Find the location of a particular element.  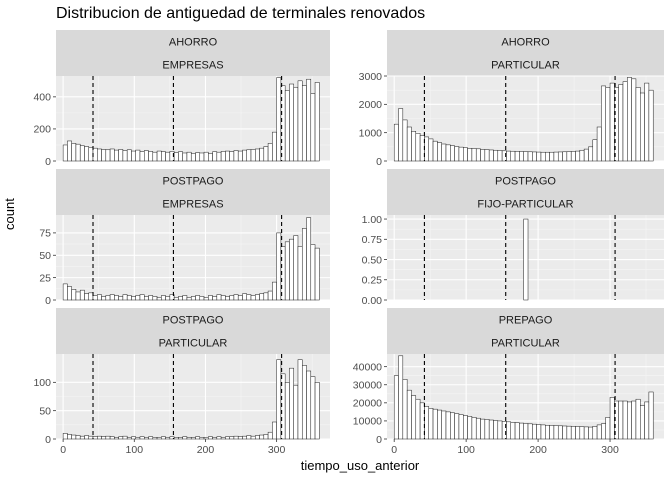

facet-panel: AHORRO PARTICULAR 0 1000 2000 3000 is located at coordinates (511, 99).